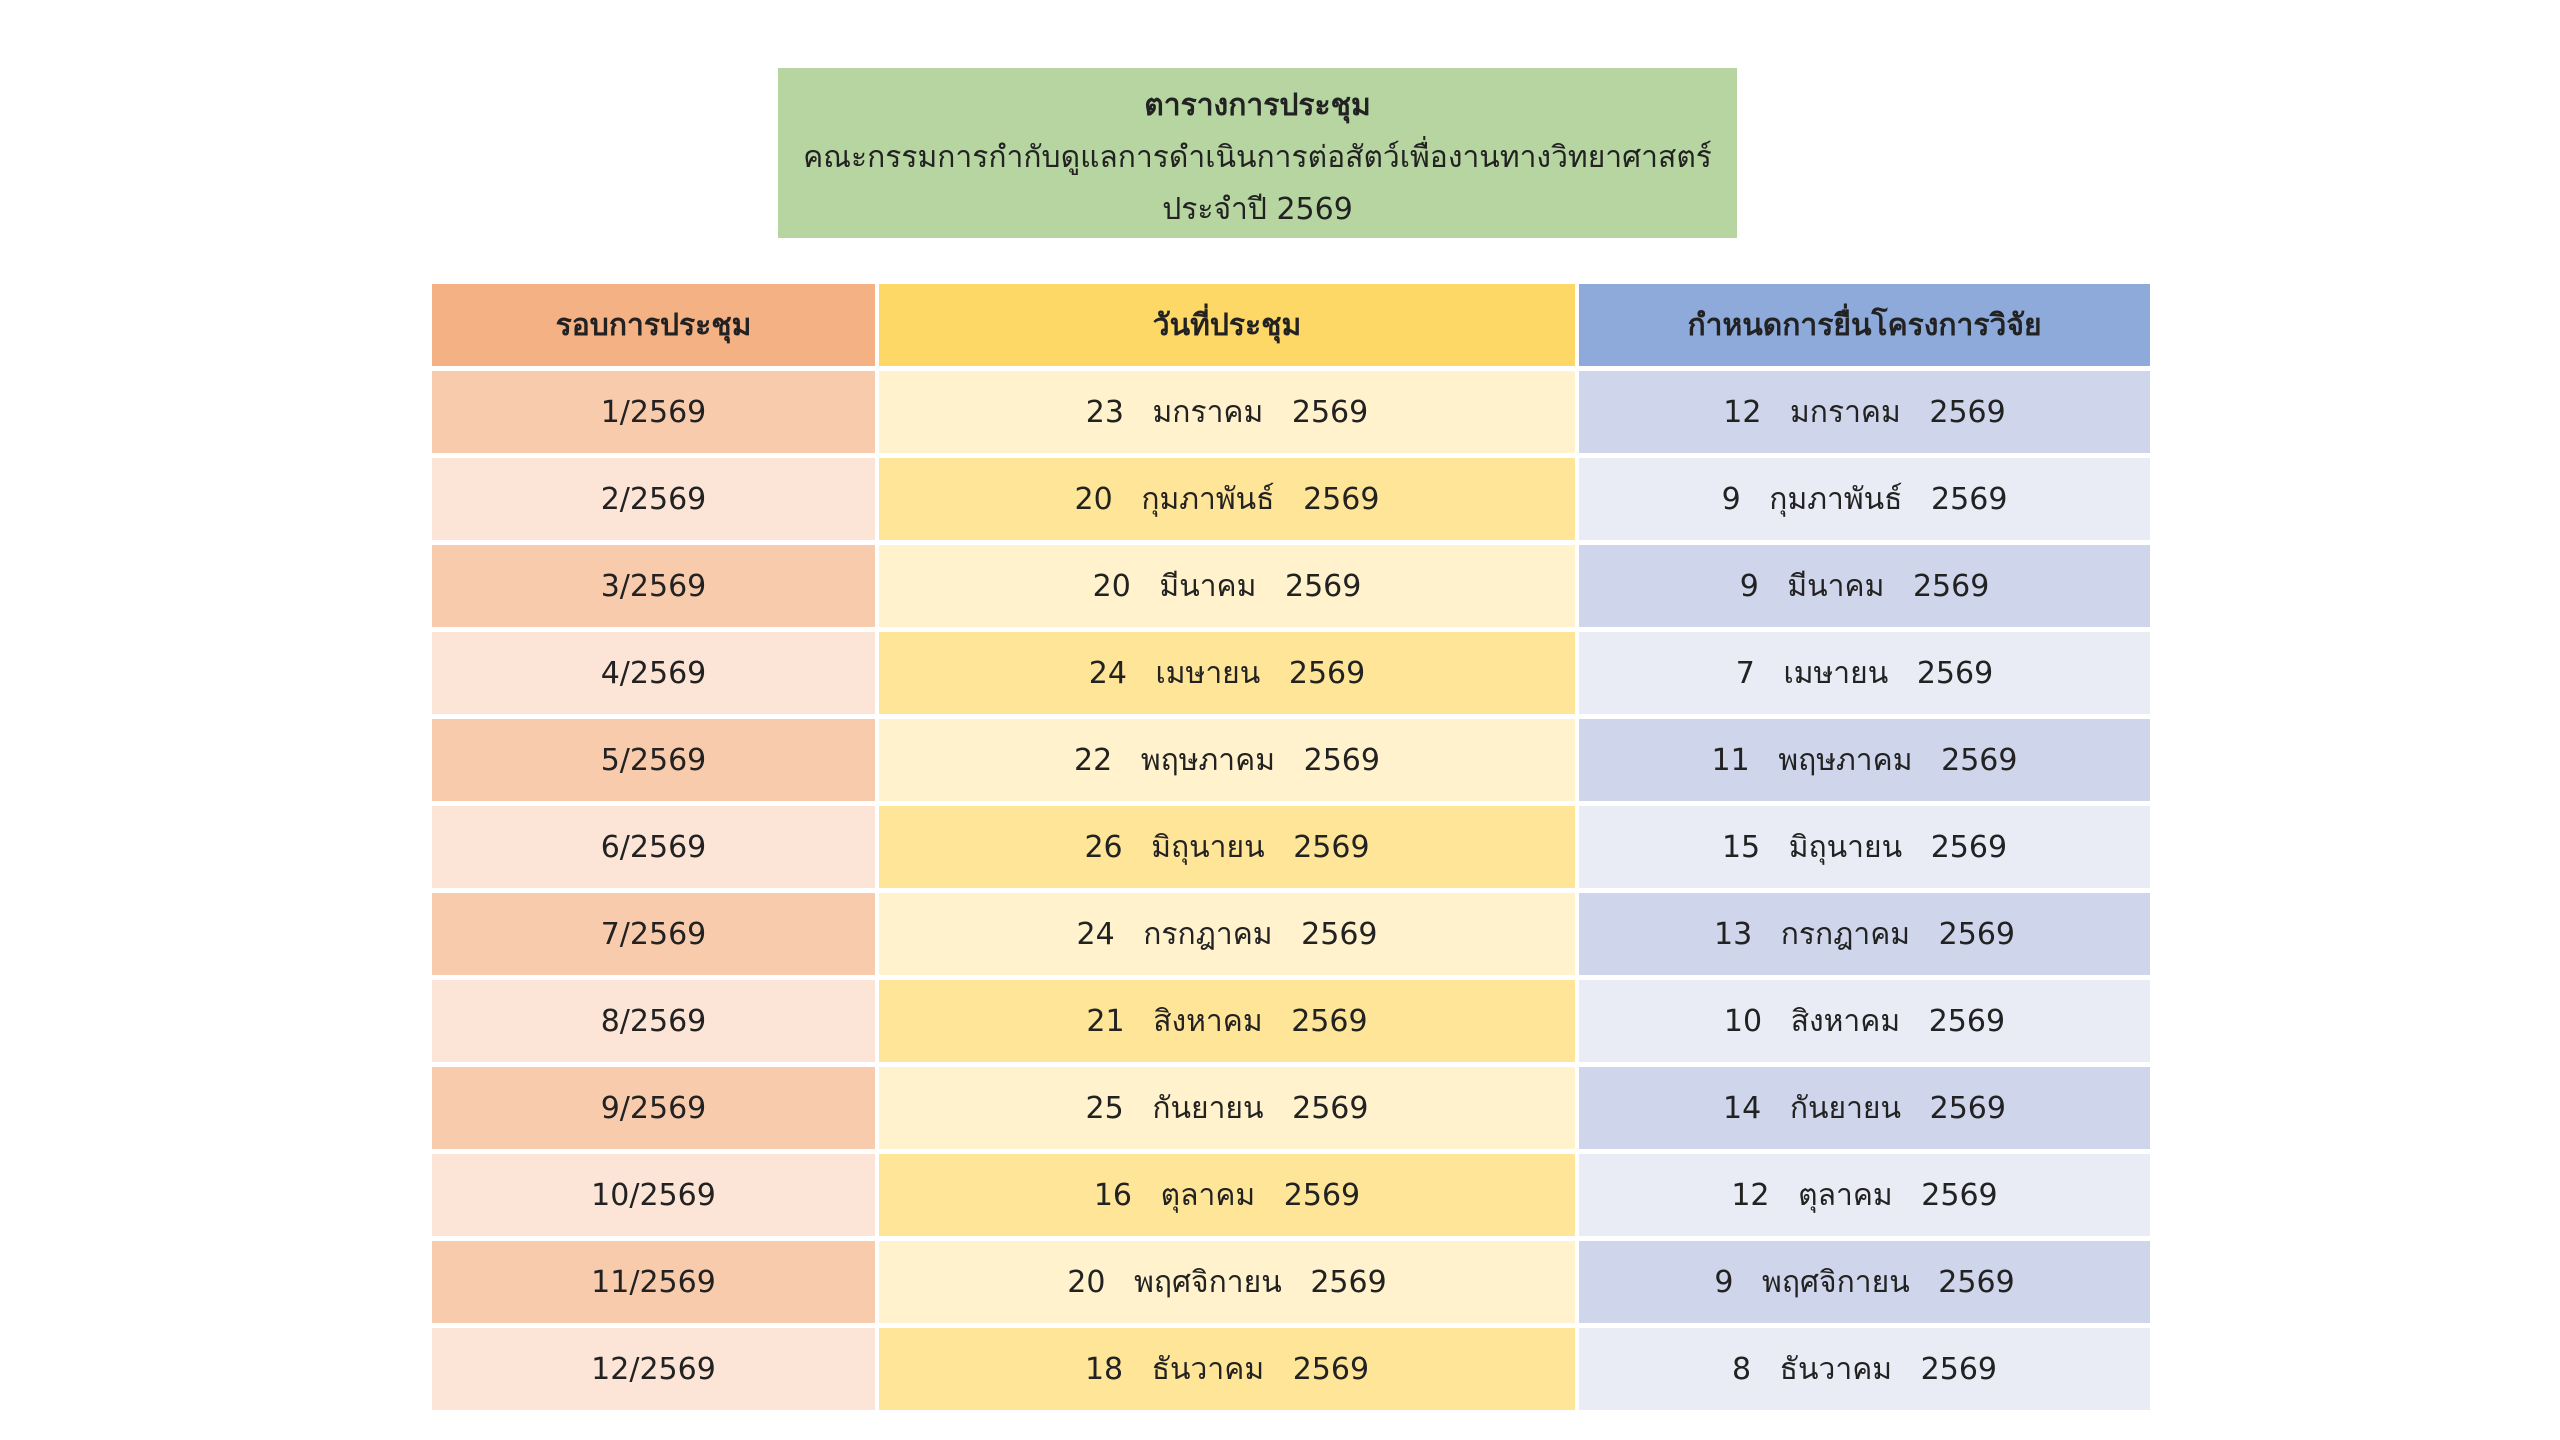  What do you see at coordinates (653, 1195) in the screenshot?
I see `meeting-round-cell: 10/2569` at bounding box center [653, 1195].